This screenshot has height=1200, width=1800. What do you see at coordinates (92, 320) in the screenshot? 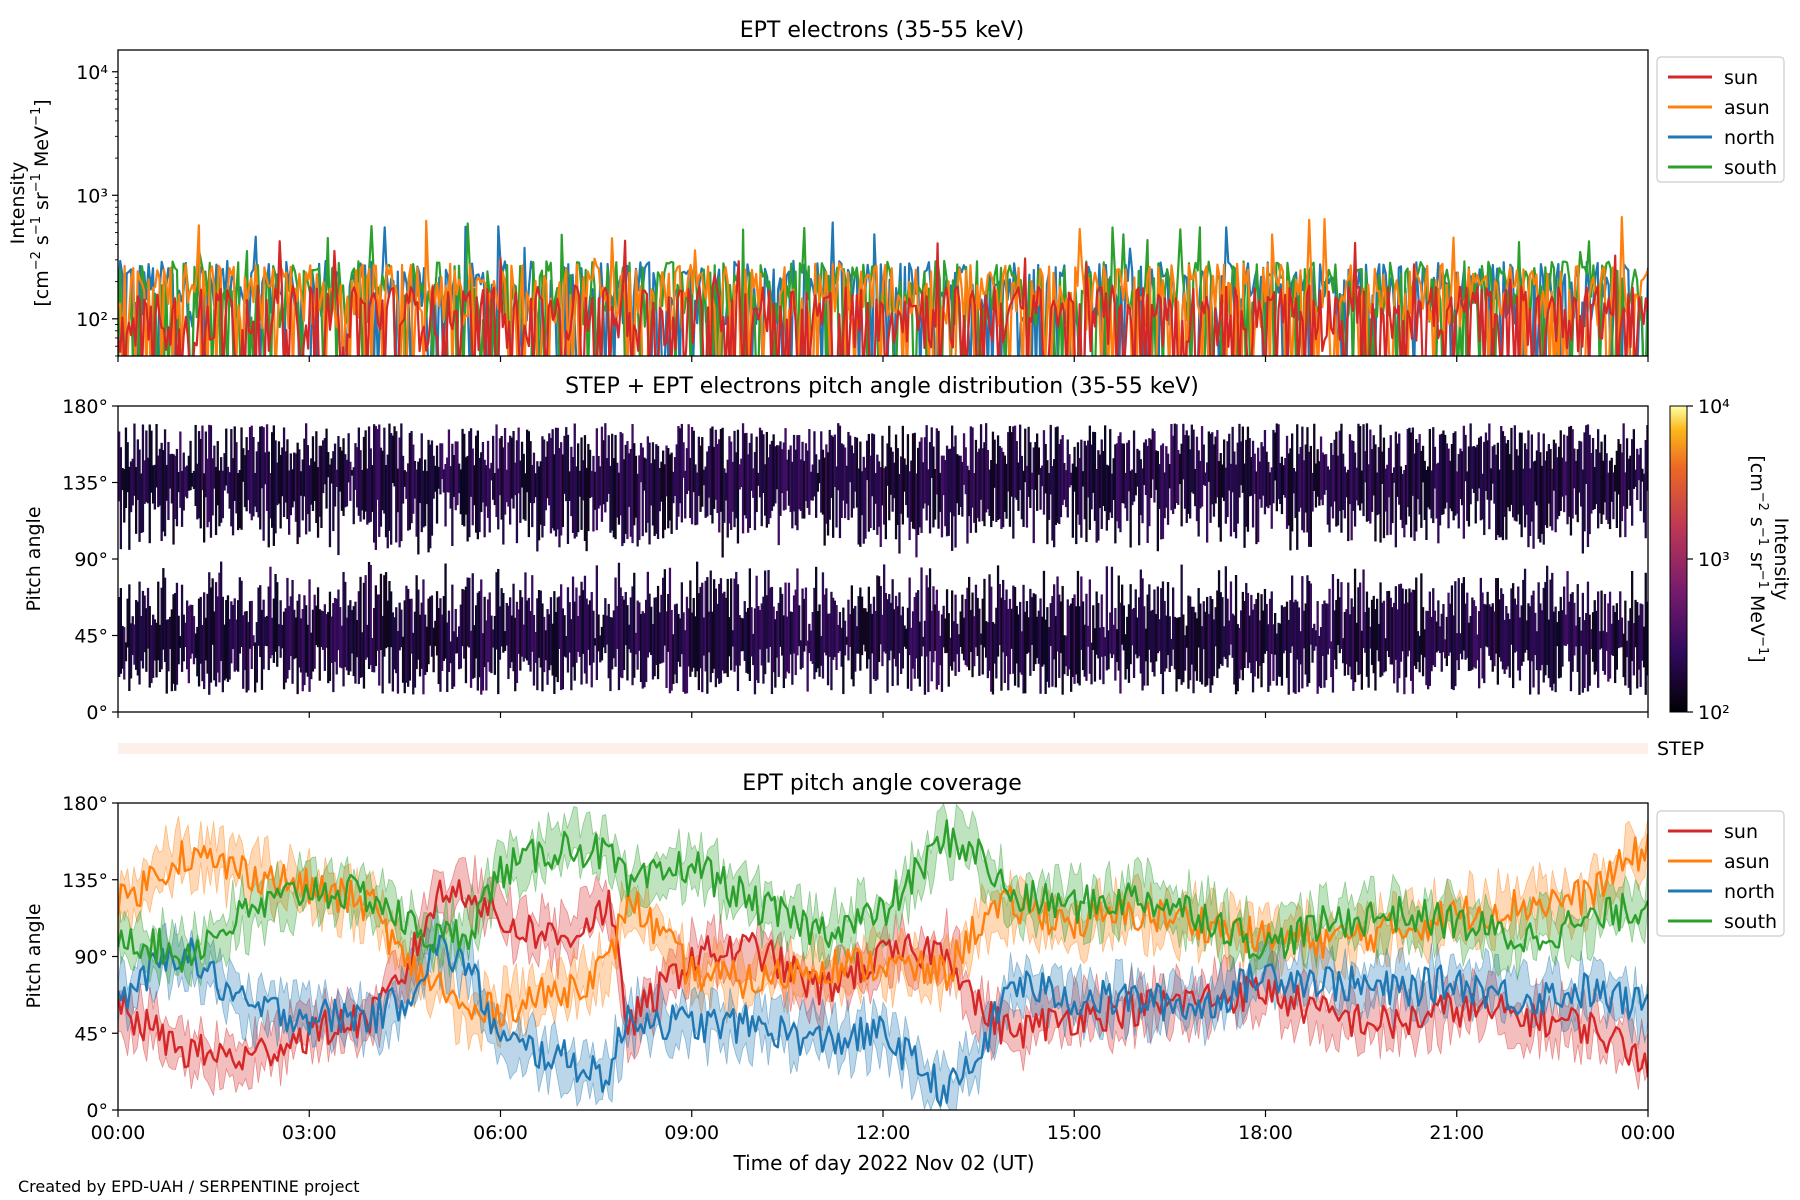
I see `y-tick-label: 10²` at bounding box center [92, 320].